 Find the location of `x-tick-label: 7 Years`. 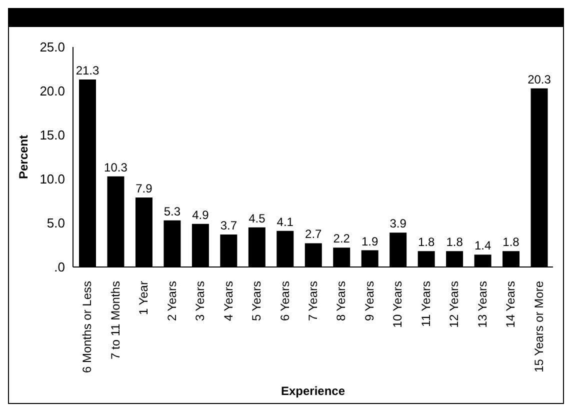

x-tick-label: 7 Years is located at coordinates (313, 301).